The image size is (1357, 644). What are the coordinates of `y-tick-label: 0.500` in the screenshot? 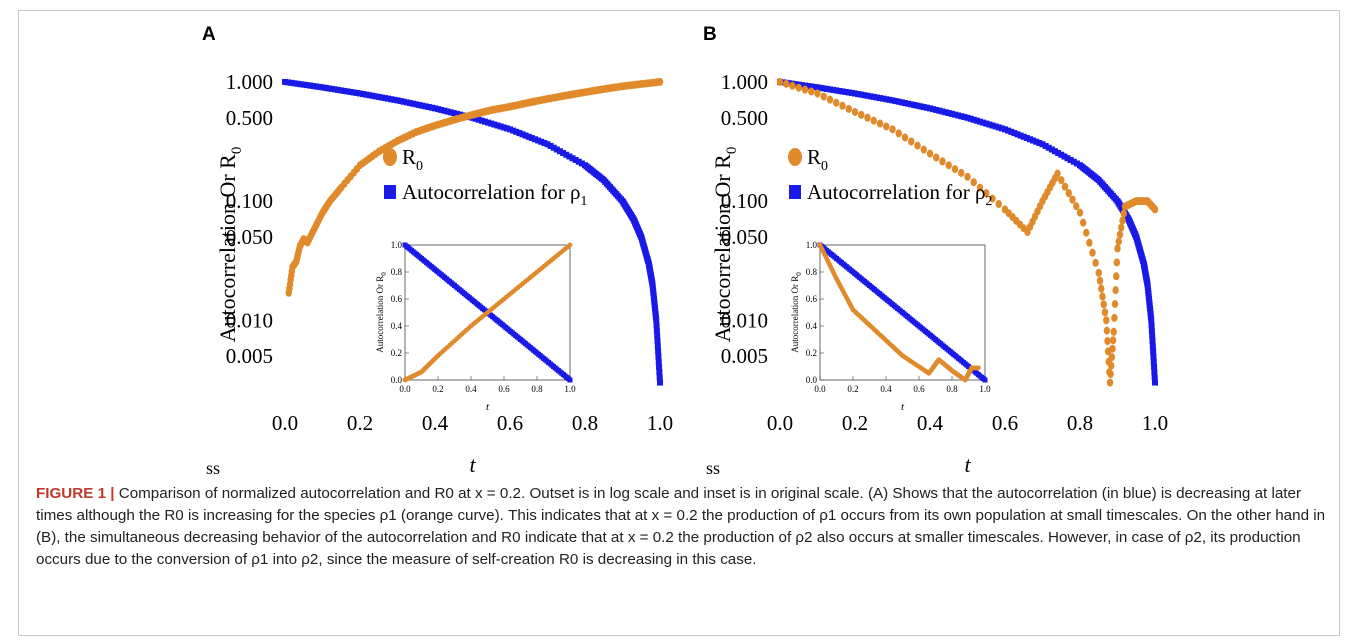 It's located at (744, 118).